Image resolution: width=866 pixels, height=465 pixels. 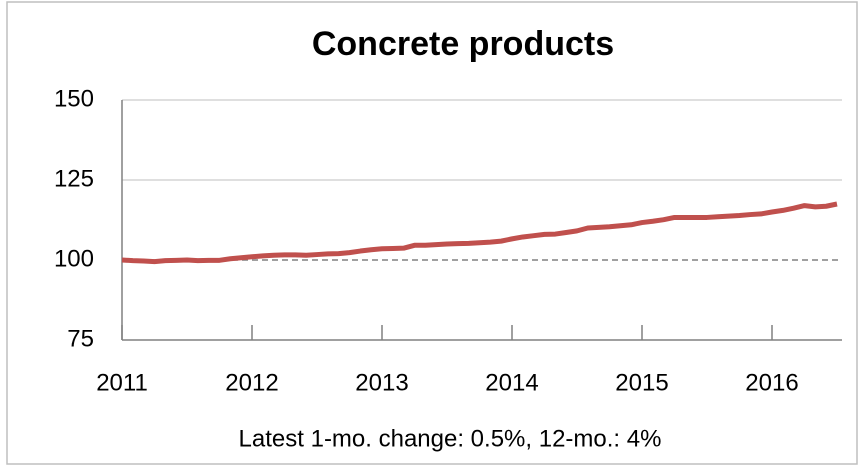 What do you see at coordinates (479, 233) in the screenshot?
I see `data-line` at bounding box center [479, 233].